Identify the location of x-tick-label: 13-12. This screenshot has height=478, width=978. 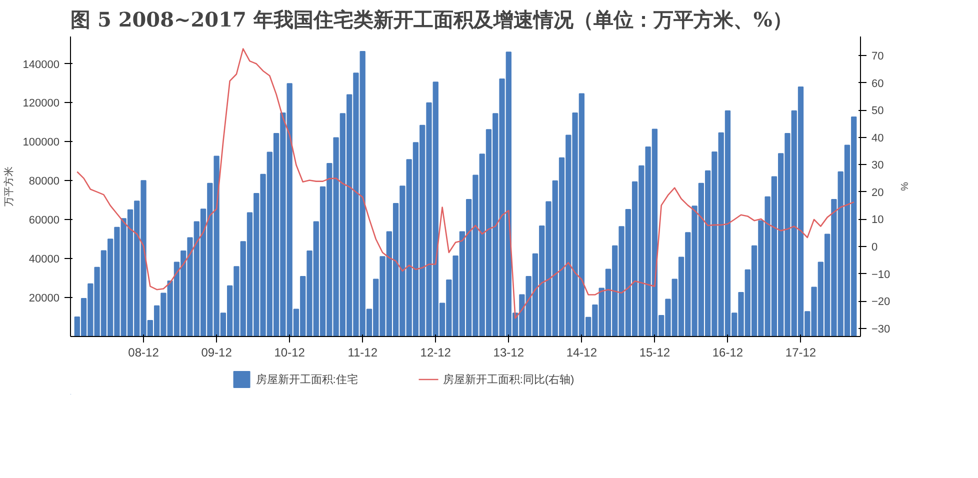
(508, 353).